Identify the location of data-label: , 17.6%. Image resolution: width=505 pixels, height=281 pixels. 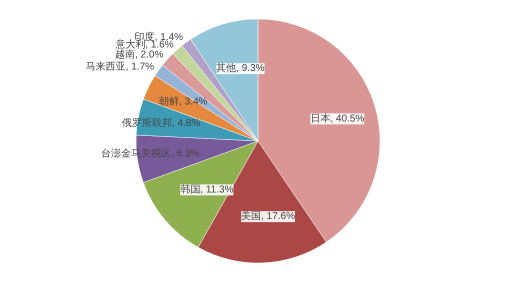
(278, 216).